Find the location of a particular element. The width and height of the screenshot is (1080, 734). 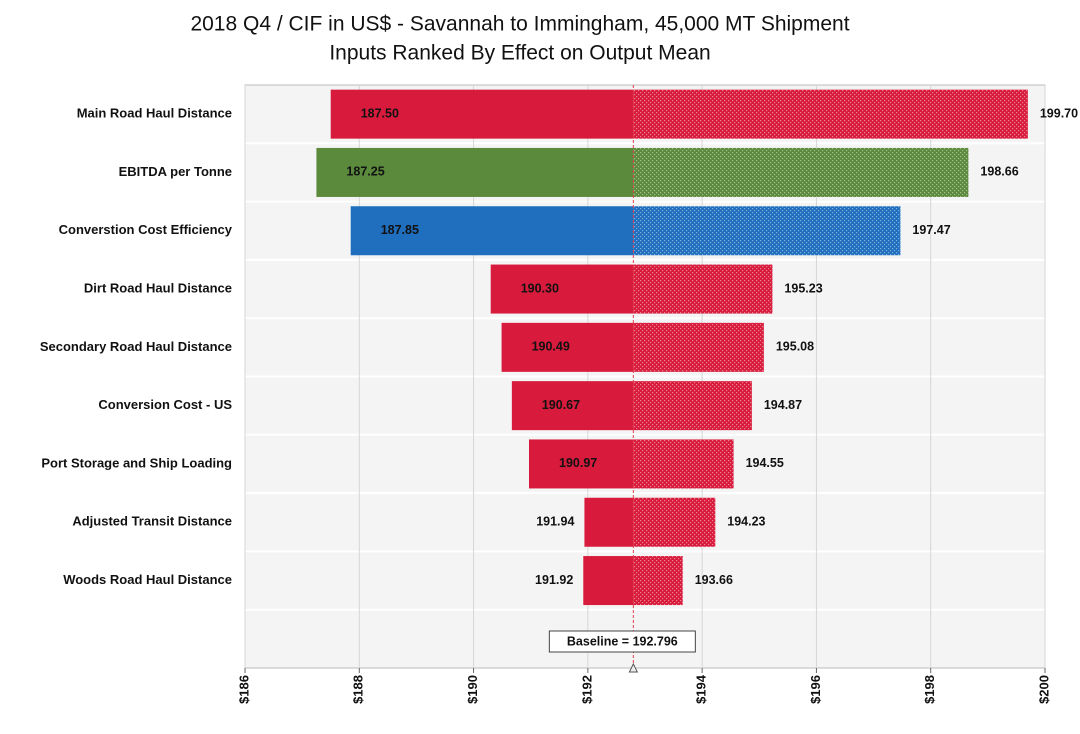

high-value-label: 197.47 is located at coordinates (931, 230).